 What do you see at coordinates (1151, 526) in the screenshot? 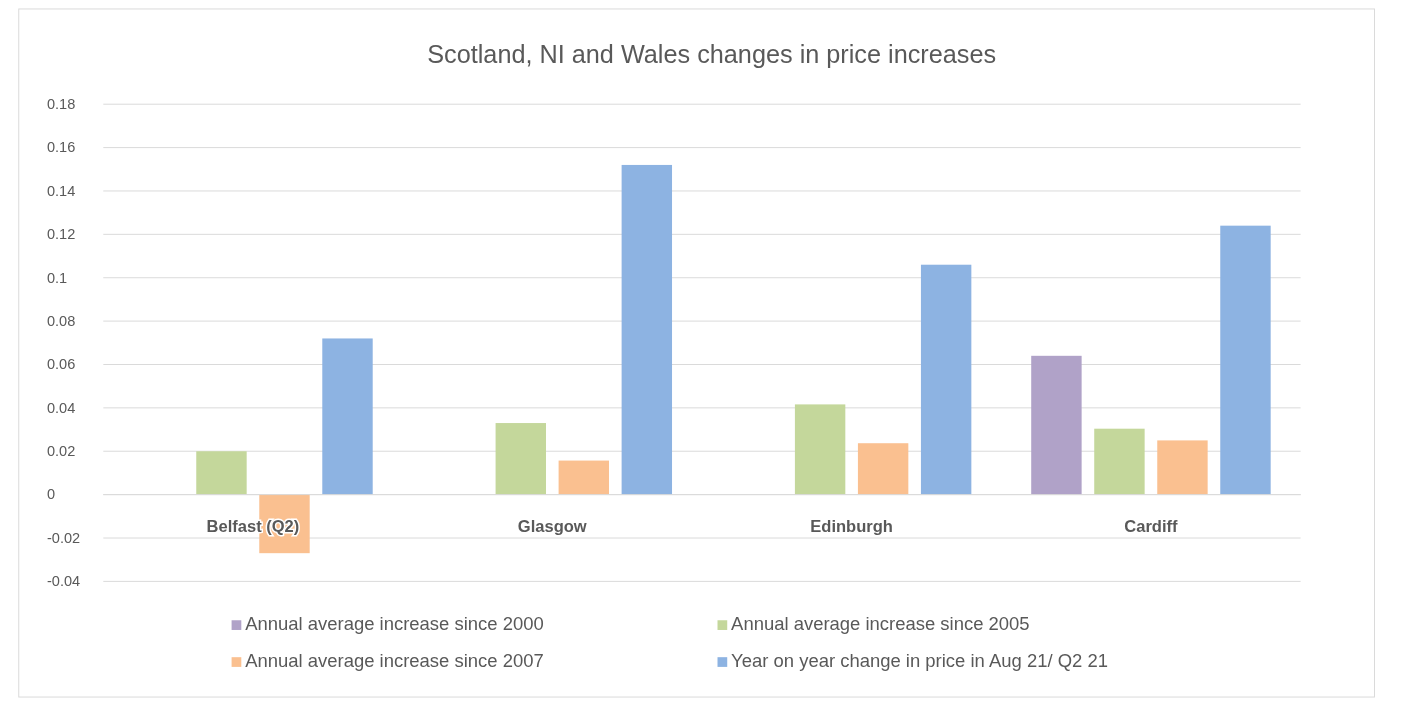
I see `x-tick-label: Cardiff` at bounding box center [1151, 526].